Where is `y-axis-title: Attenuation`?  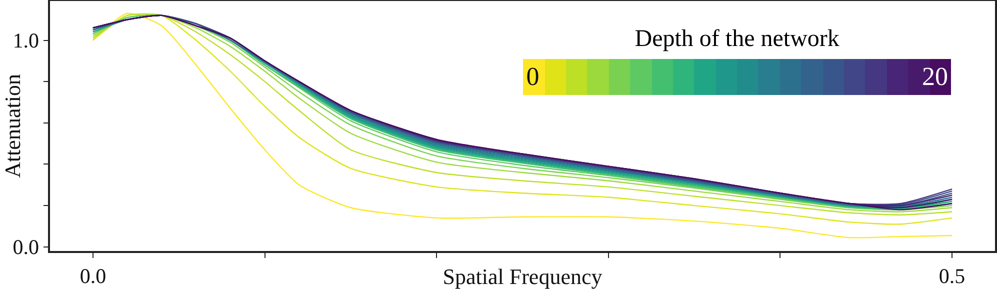 y-axis-title: Attenuation is located at coordinates (12, 126).